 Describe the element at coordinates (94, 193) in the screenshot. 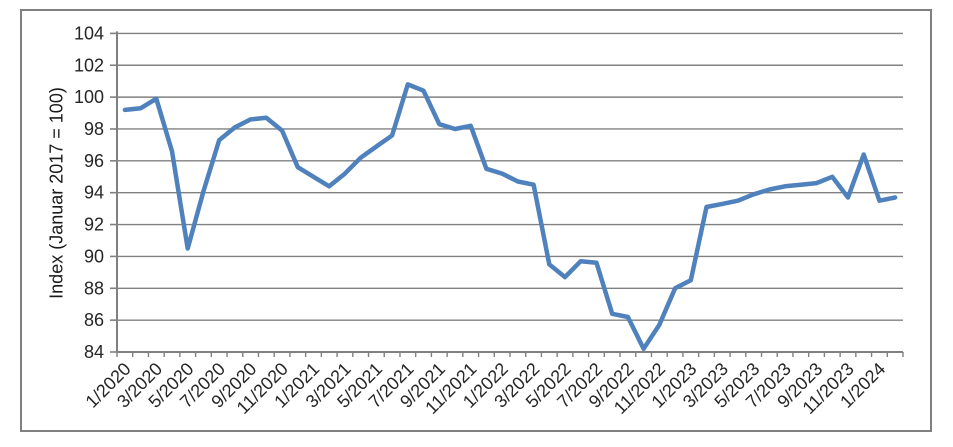

I see `y-tick-label: 94` at that location.